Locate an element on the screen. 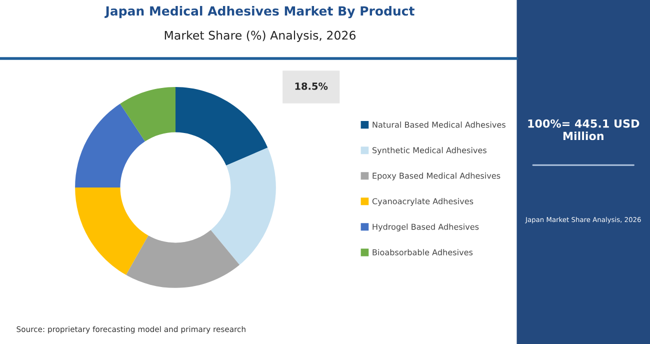 The image size is (650, 344). legend-label: Synthetic Medical Adhesives is located at coordinates (429, 151).